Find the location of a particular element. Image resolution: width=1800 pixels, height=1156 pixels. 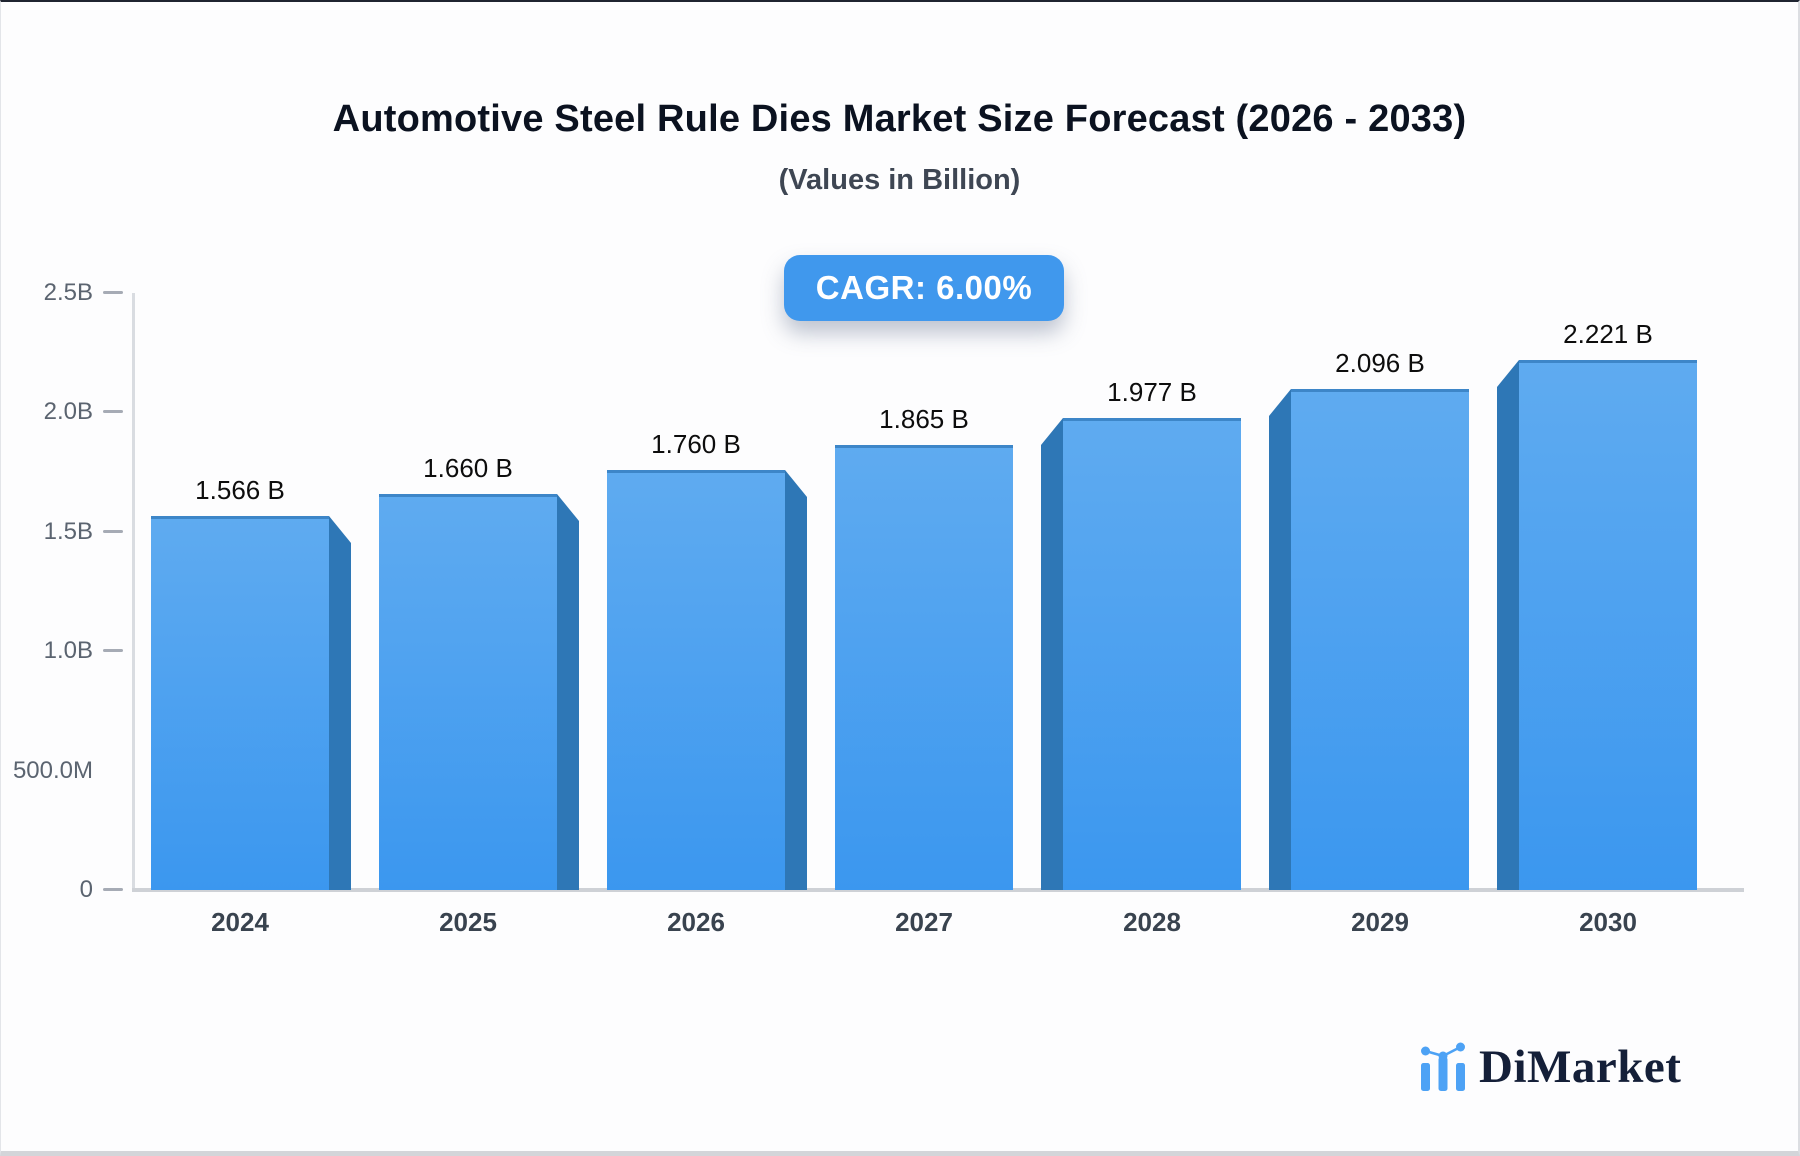

bar-value-label: 2.221 B is located at coordinates (1608, 334).